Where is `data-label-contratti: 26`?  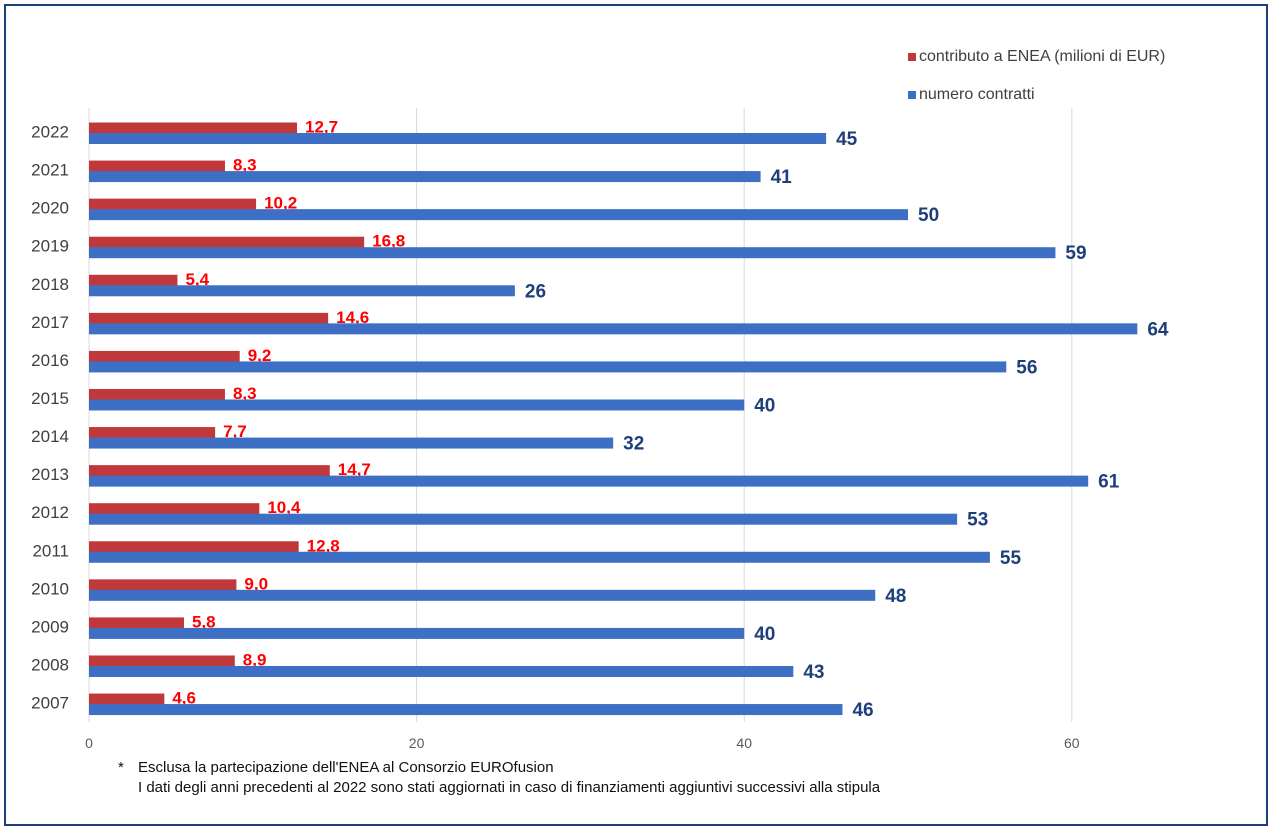
data-label-contratti: 26 is located at coordinates (535, 291).